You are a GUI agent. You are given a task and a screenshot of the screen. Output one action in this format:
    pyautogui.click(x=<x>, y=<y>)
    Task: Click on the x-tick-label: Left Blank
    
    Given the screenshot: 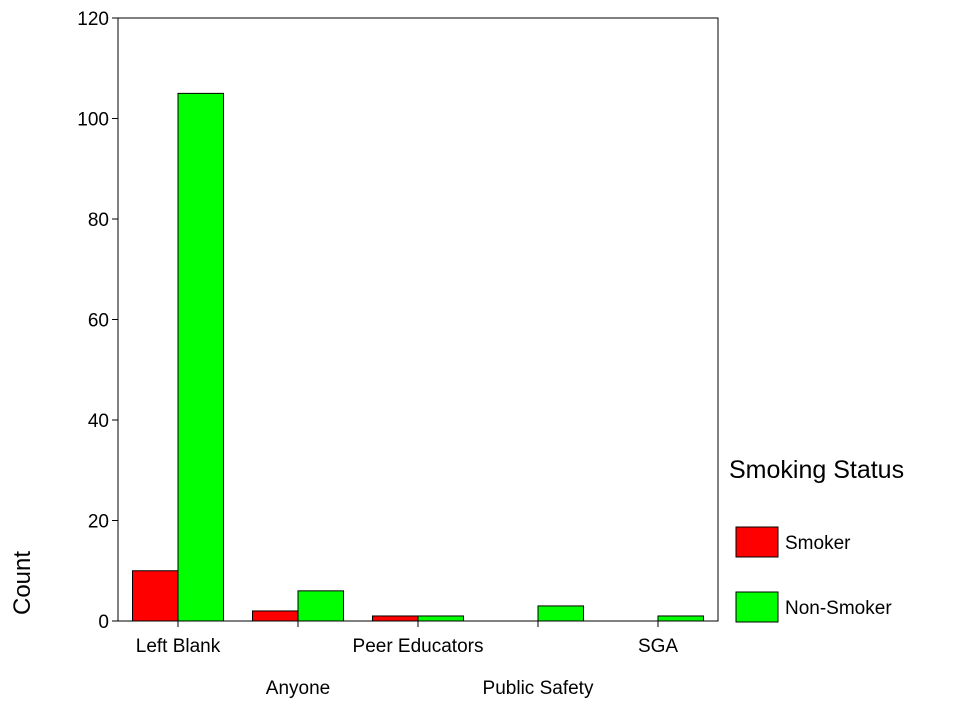 What is the action you would take?
    pyautogui.click(x=178, y=646)
    